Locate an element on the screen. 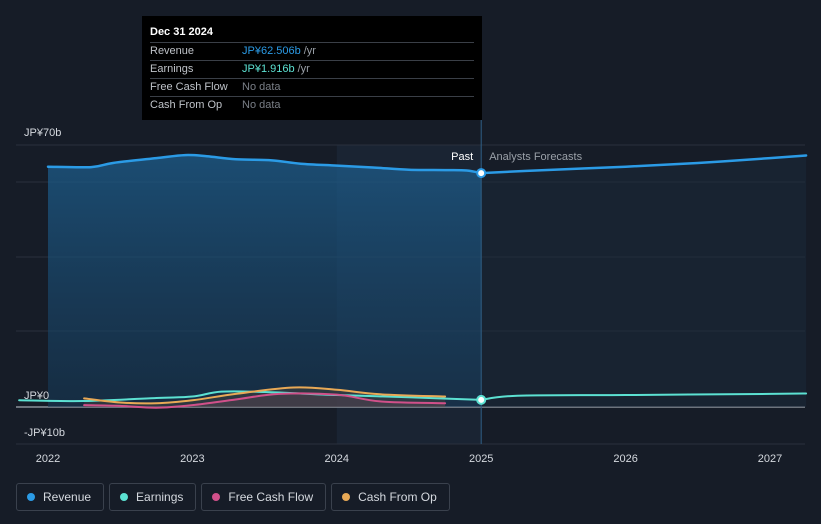 The image size is (821, 524). tooltip-value: JP¥62.506b is located at coordinates (271, 51).